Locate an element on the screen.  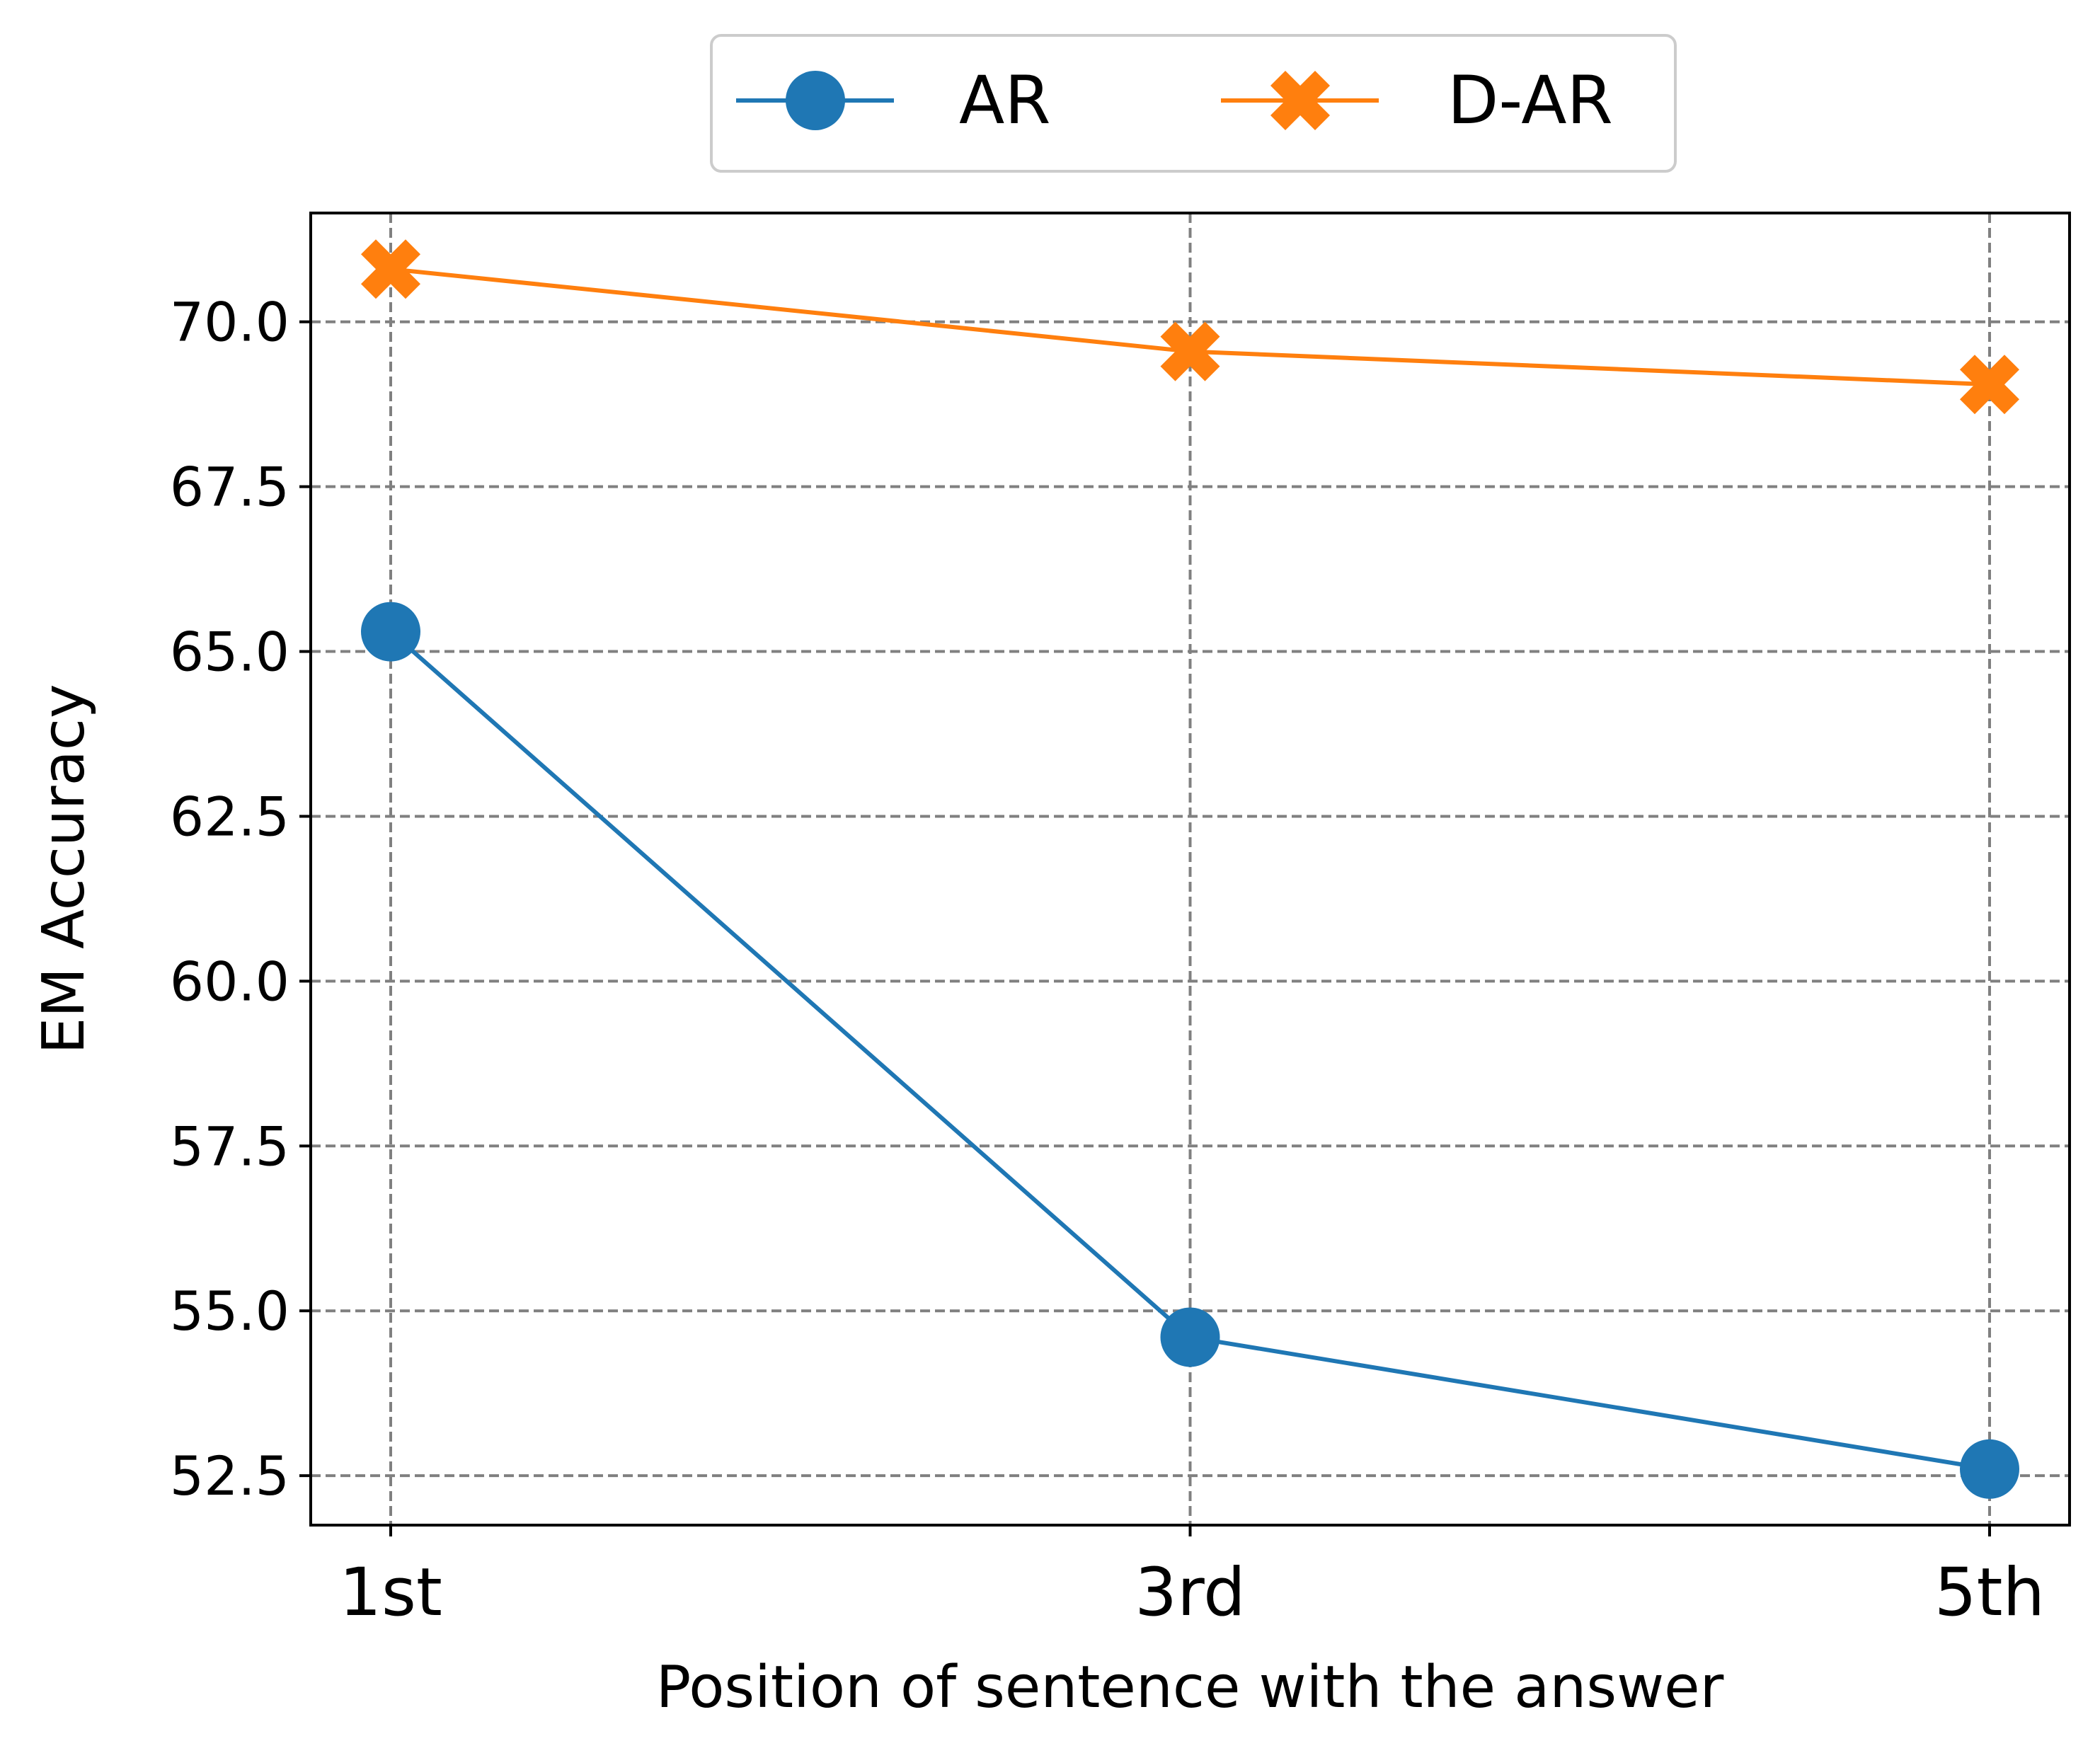
y-tick-label: 65.0 is located at coordinates (229, 652).